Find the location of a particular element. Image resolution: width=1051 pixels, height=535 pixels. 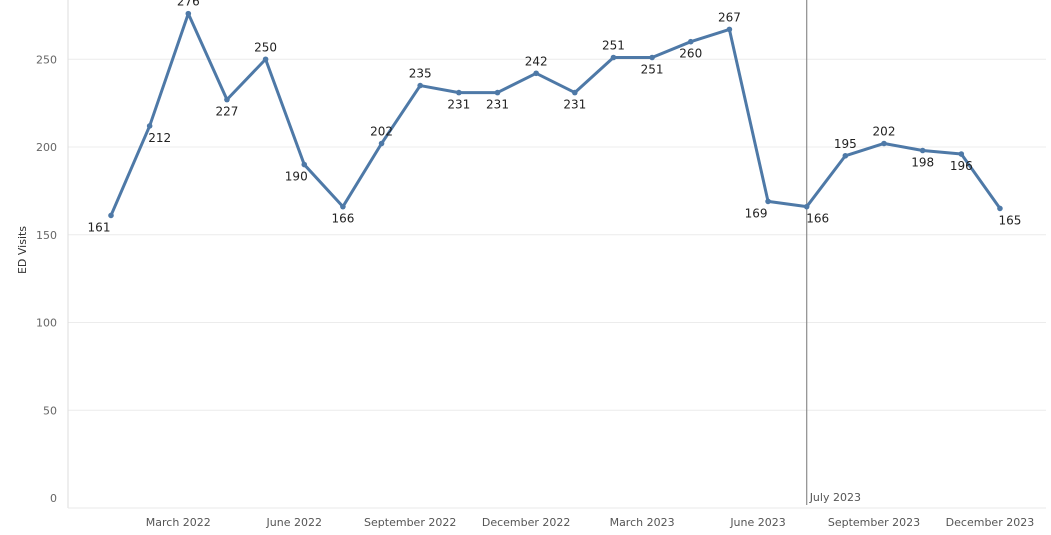

y-tick-label: 50 is located at coordinates (50, 410).